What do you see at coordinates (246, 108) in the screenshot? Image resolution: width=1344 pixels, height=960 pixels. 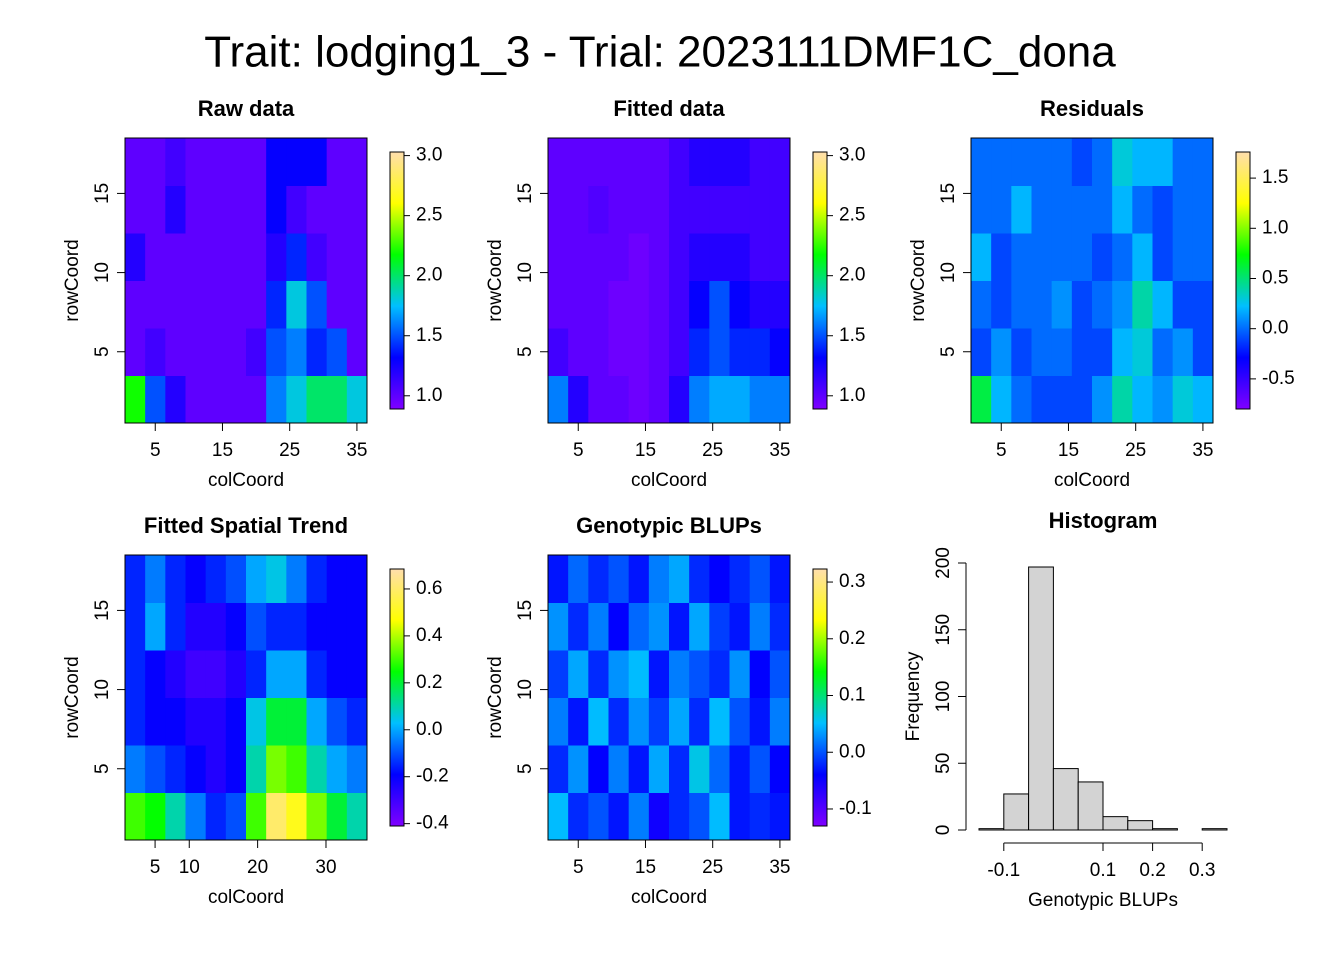 I see `panel-title: Raw data` at bounding box center [246, 108].